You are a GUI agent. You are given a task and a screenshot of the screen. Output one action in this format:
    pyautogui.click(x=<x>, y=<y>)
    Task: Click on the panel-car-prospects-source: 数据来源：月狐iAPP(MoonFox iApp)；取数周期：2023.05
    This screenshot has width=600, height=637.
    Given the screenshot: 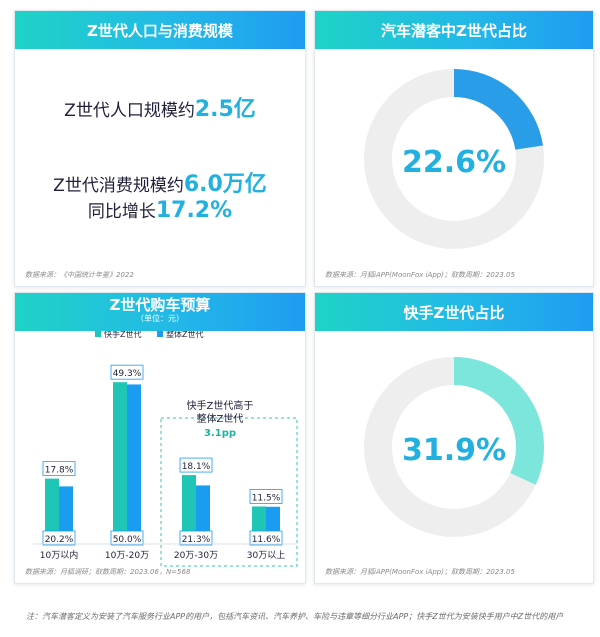 What is the action you would take?
    pyautogui.click(x=420, y=275)
    